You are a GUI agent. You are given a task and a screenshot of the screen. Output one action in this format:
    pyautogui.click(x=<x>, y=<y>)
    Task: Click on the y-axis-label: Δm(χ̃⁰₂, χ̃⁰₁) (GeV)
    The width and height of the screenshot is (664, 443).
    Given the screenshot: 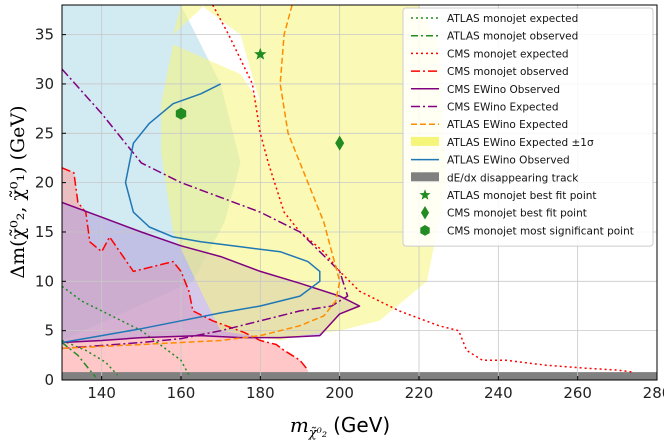 What is the action you would take?
    pyautogui.click(x=18, y=191)
    